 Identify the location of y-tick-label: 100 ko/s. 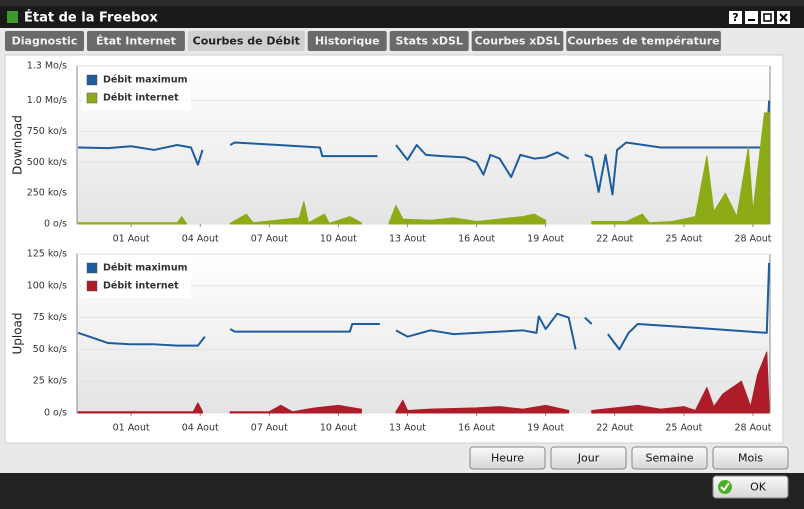
(47, 285).